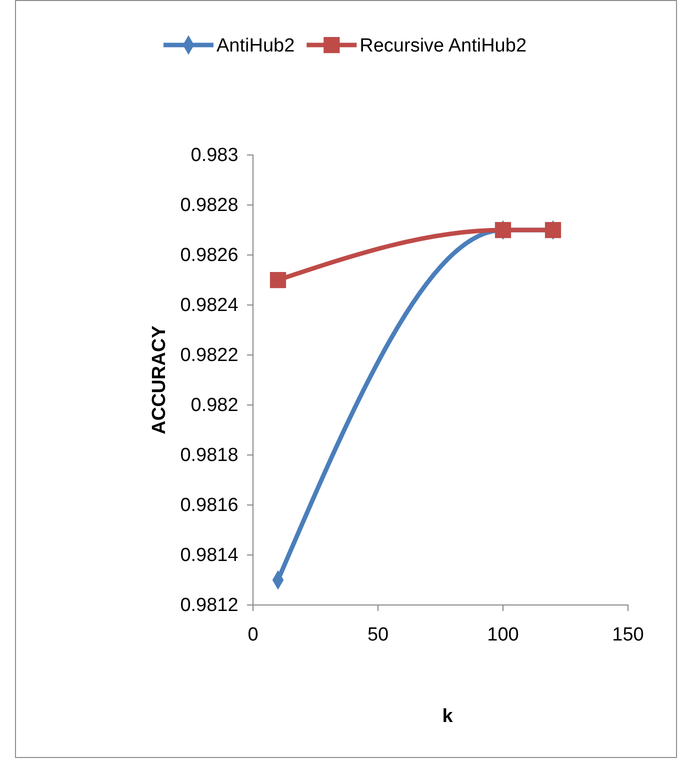  I want to click on legend-label: AntiHub2, so click(255, 46).